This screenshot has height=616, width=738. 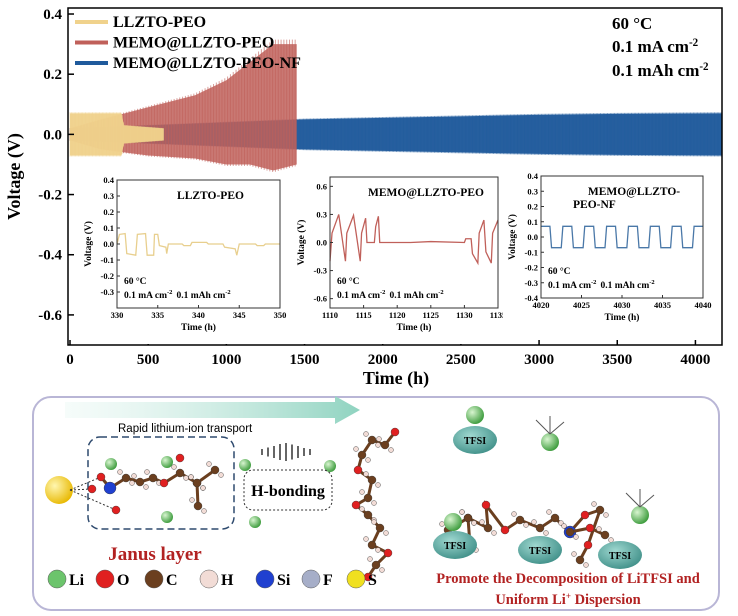 I want to click on inset-conditions: 0.1 mA cm-2 0.1 mAh cm-2, so click(x=177, y=295).